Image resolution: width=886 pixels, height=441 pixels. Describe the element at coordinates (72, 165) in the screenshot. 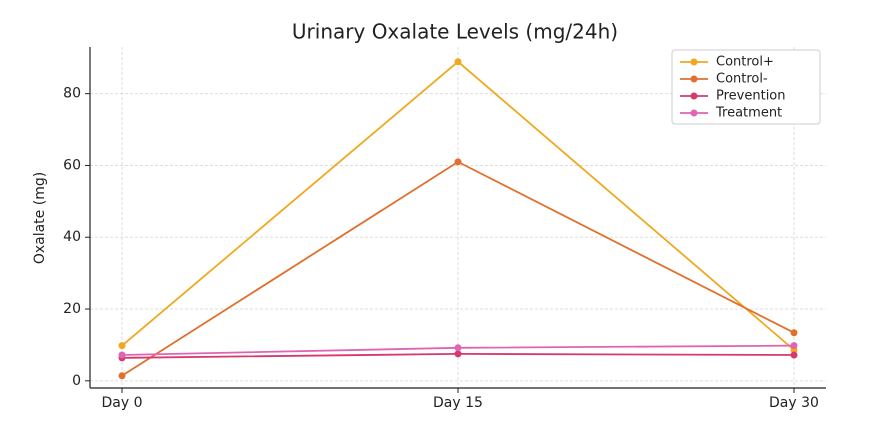

I see `y-tick-label: 60` at that location.